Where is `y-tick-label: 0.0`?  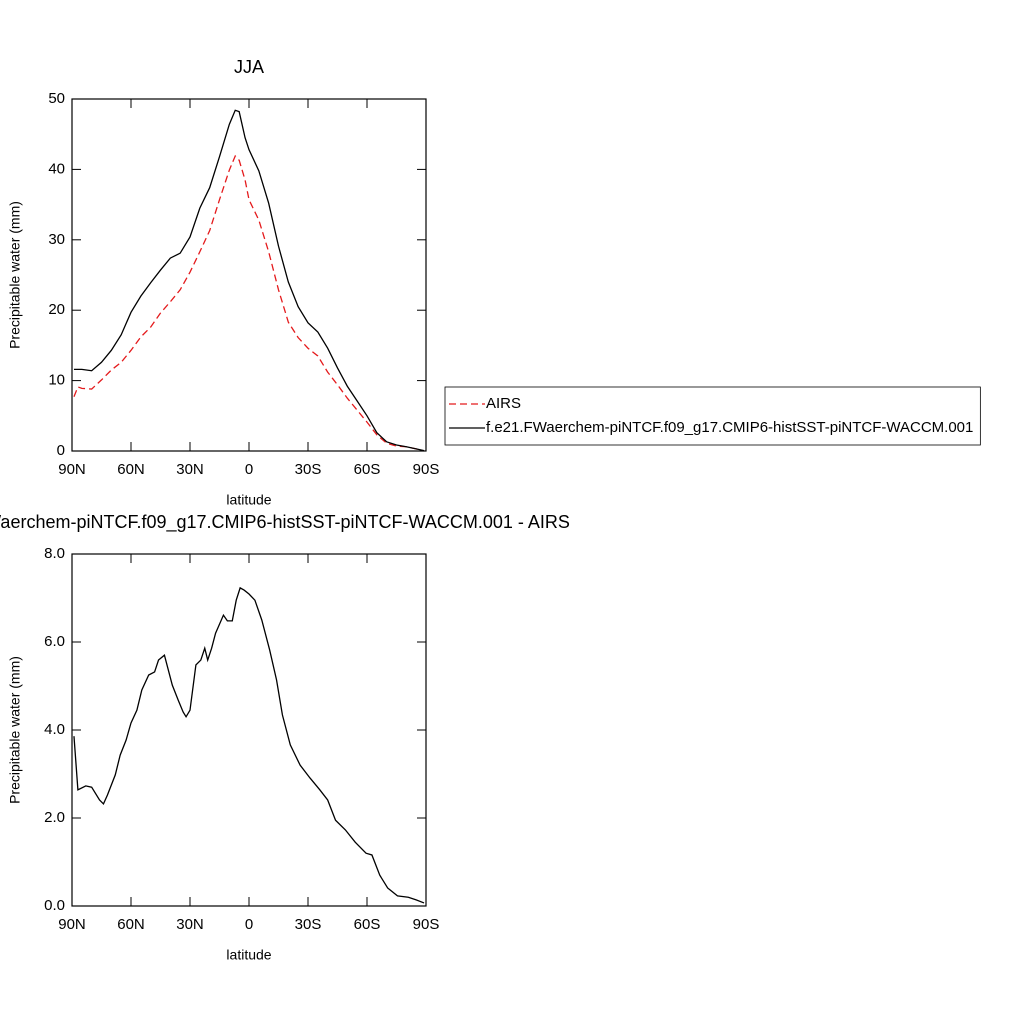
y-tick-label: 0.0 is located at coordinates (54, 905).